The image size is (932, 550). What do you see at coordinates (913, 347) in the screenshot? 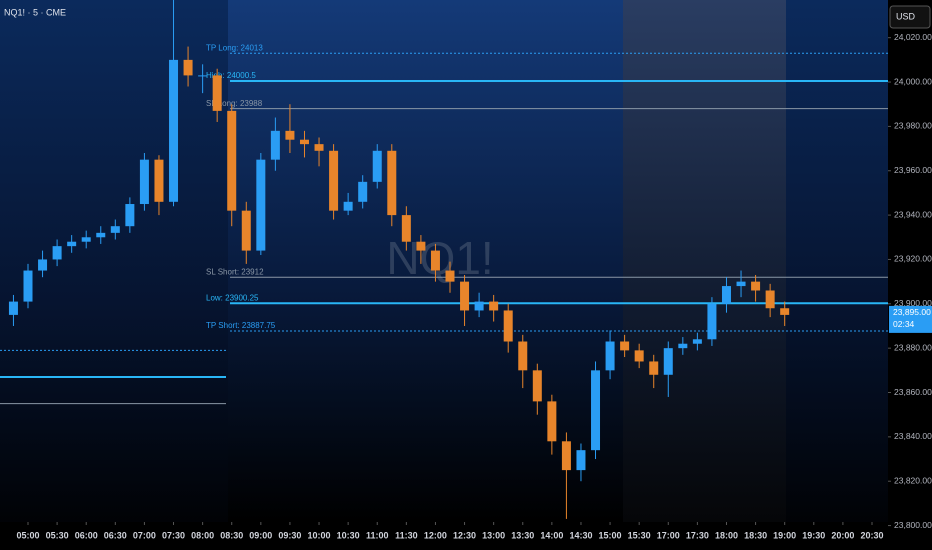
I see `y-tick-label: 23,880.00` at bounding box center [913, 347].